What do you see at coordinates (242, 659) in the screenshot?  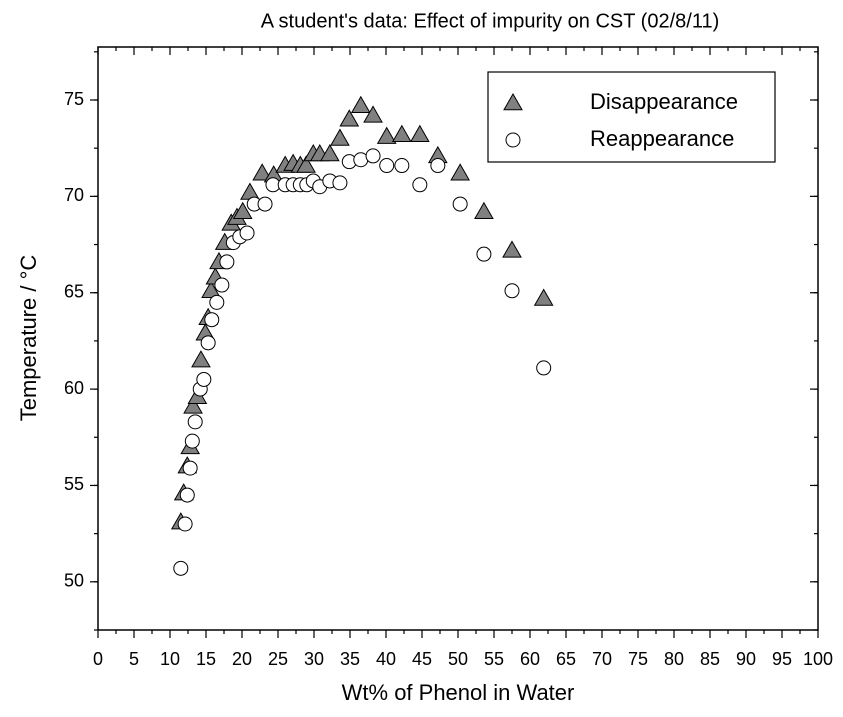 I see `x-tick-label: 20` at bounding box center [242, 659].